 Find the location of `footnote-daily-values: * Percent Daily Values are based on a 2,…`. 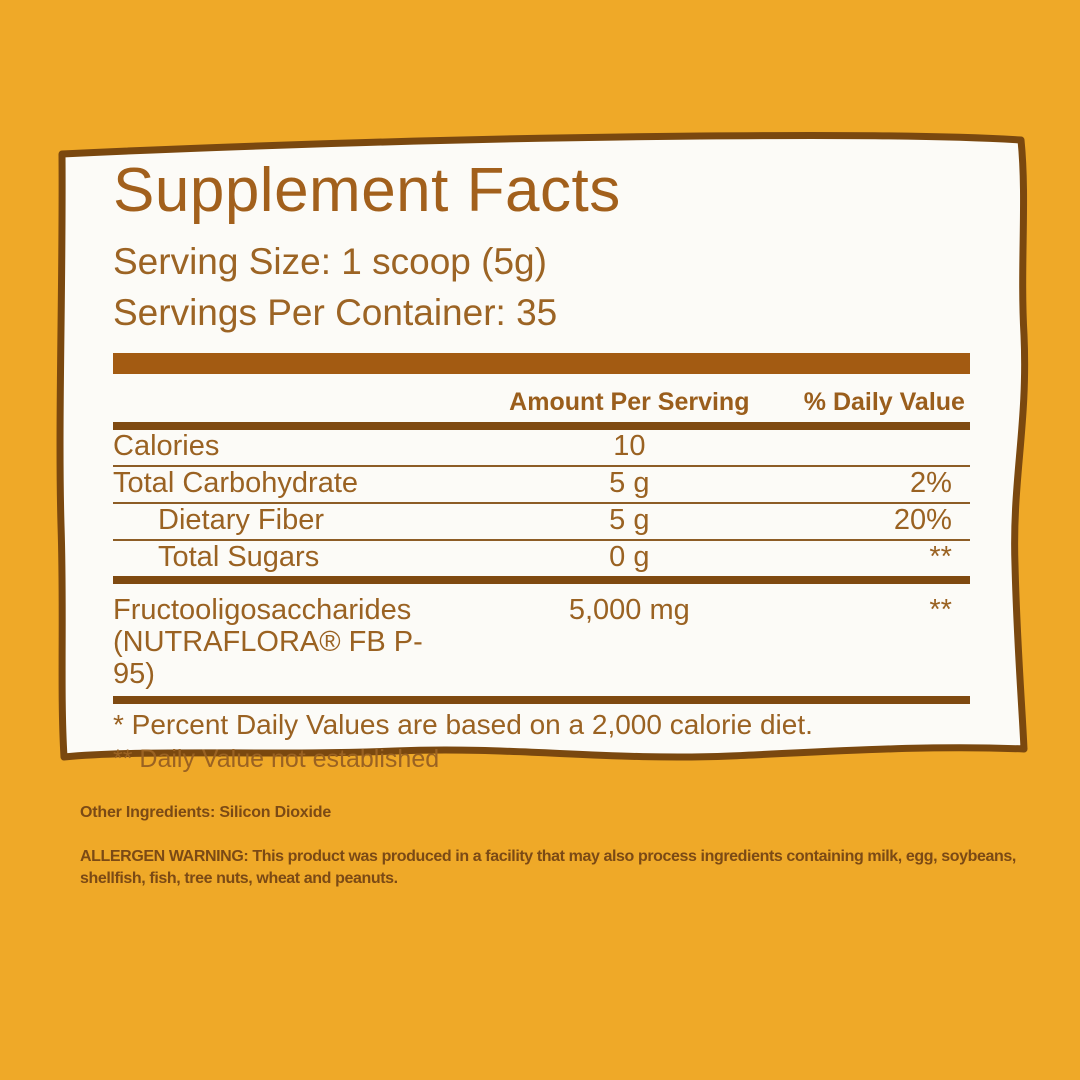

footnote-daily-values: * Percent Daily Values are based on a 2,… is located at coordinates (463, 724).